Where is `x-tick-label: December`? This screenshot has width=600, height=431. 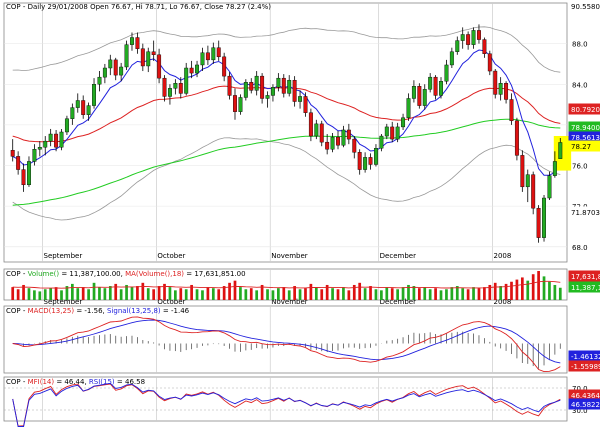 x-tick-label: December is located at coordinates (398, 256).